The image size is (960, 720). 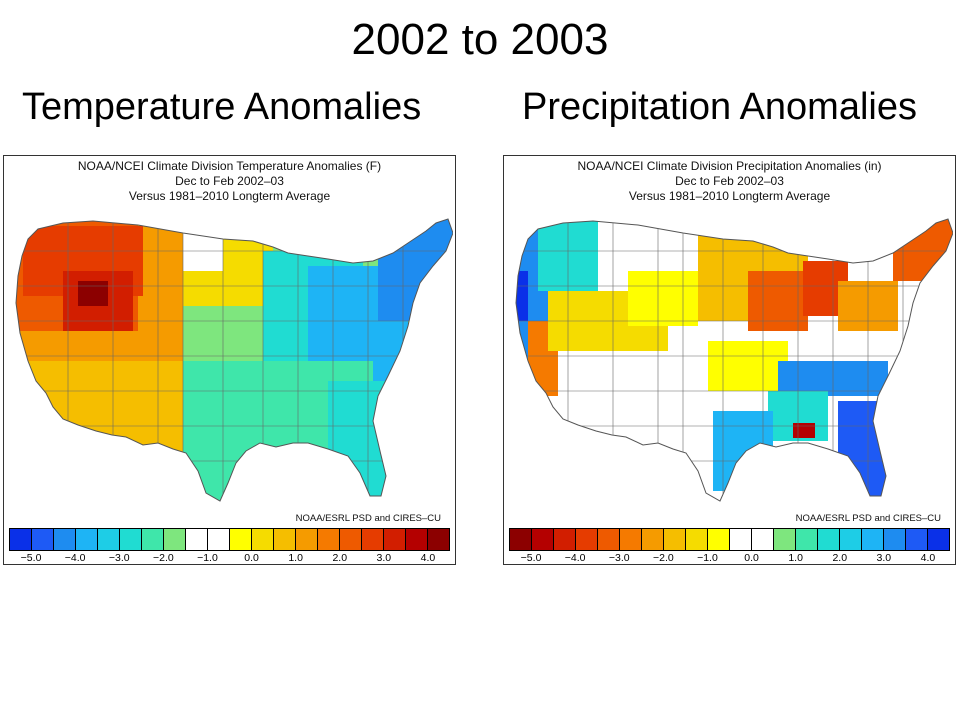 What do you see at coordinates (719, 107) in the screenshot?
I see `precipitation-heading: Precipitation Anomalies` at bounding box center [719, 107].